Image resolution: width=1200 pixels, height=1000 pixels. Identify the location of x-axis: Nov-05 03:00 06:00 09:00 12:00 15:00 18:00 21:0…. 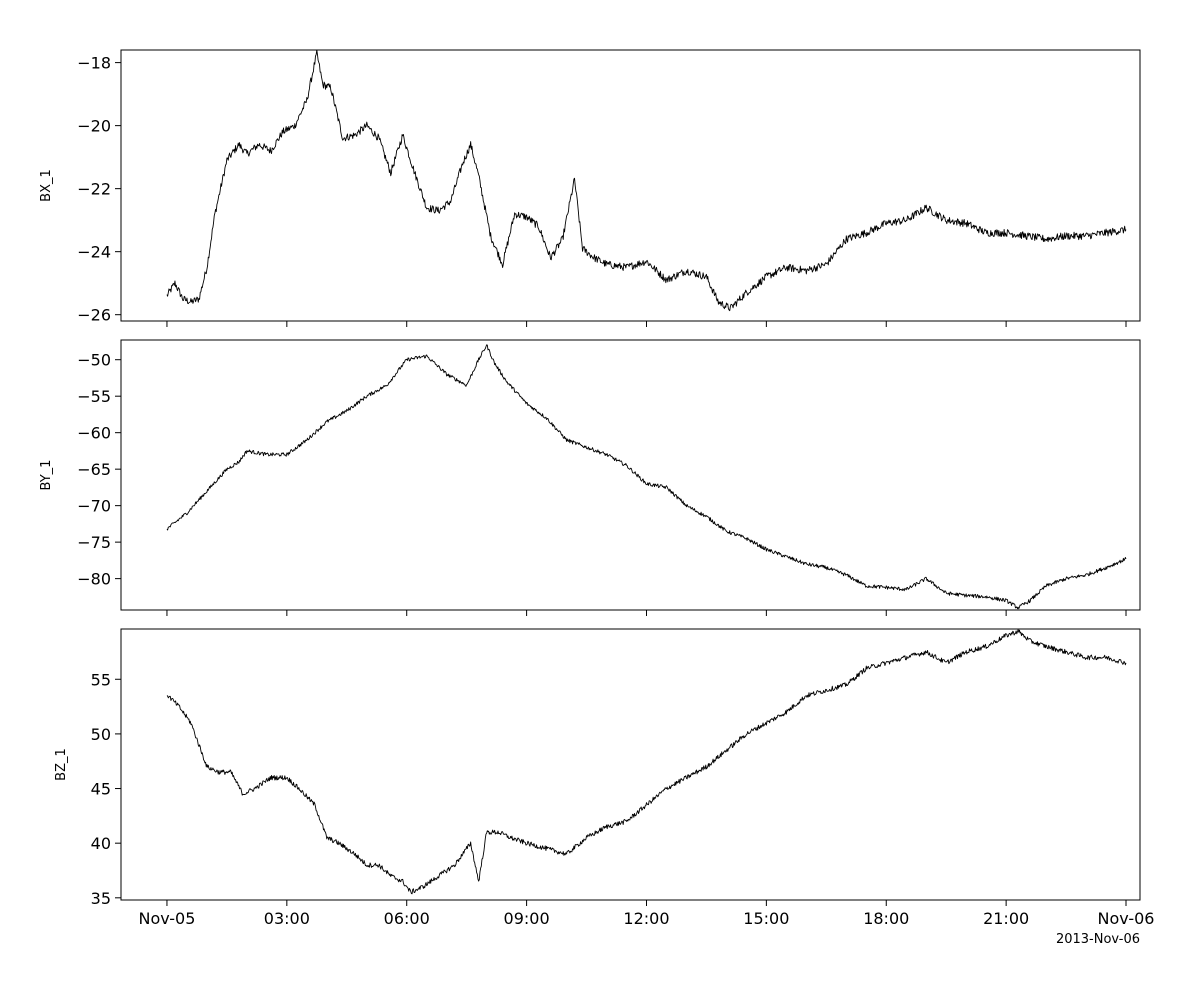
(646, 918).